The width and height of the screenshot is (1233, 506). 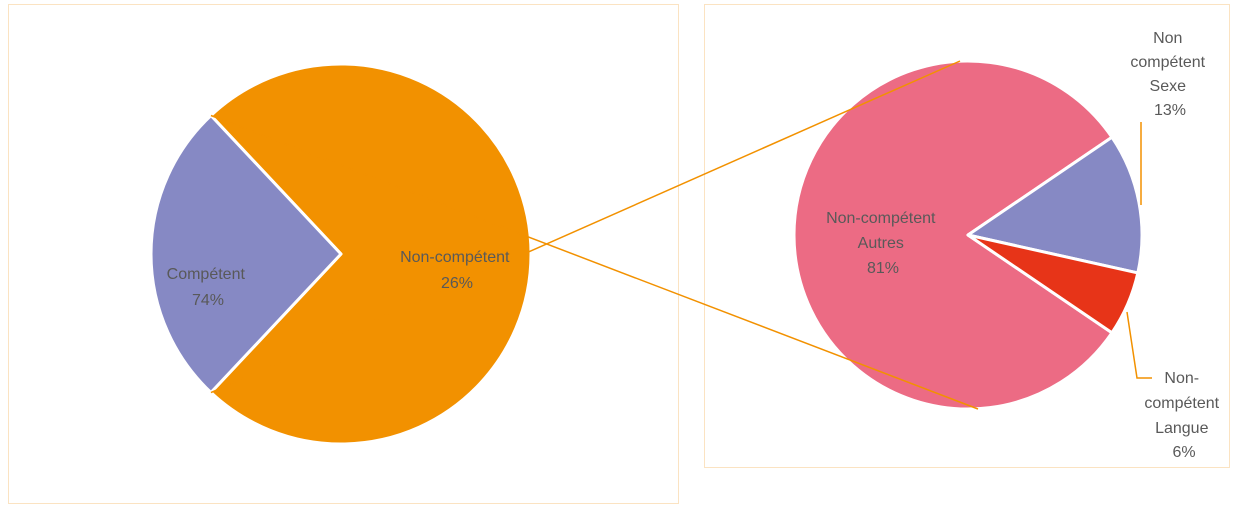 I want to click on pie-slice-non-competent-sexe, so click(x=1055, y=205).